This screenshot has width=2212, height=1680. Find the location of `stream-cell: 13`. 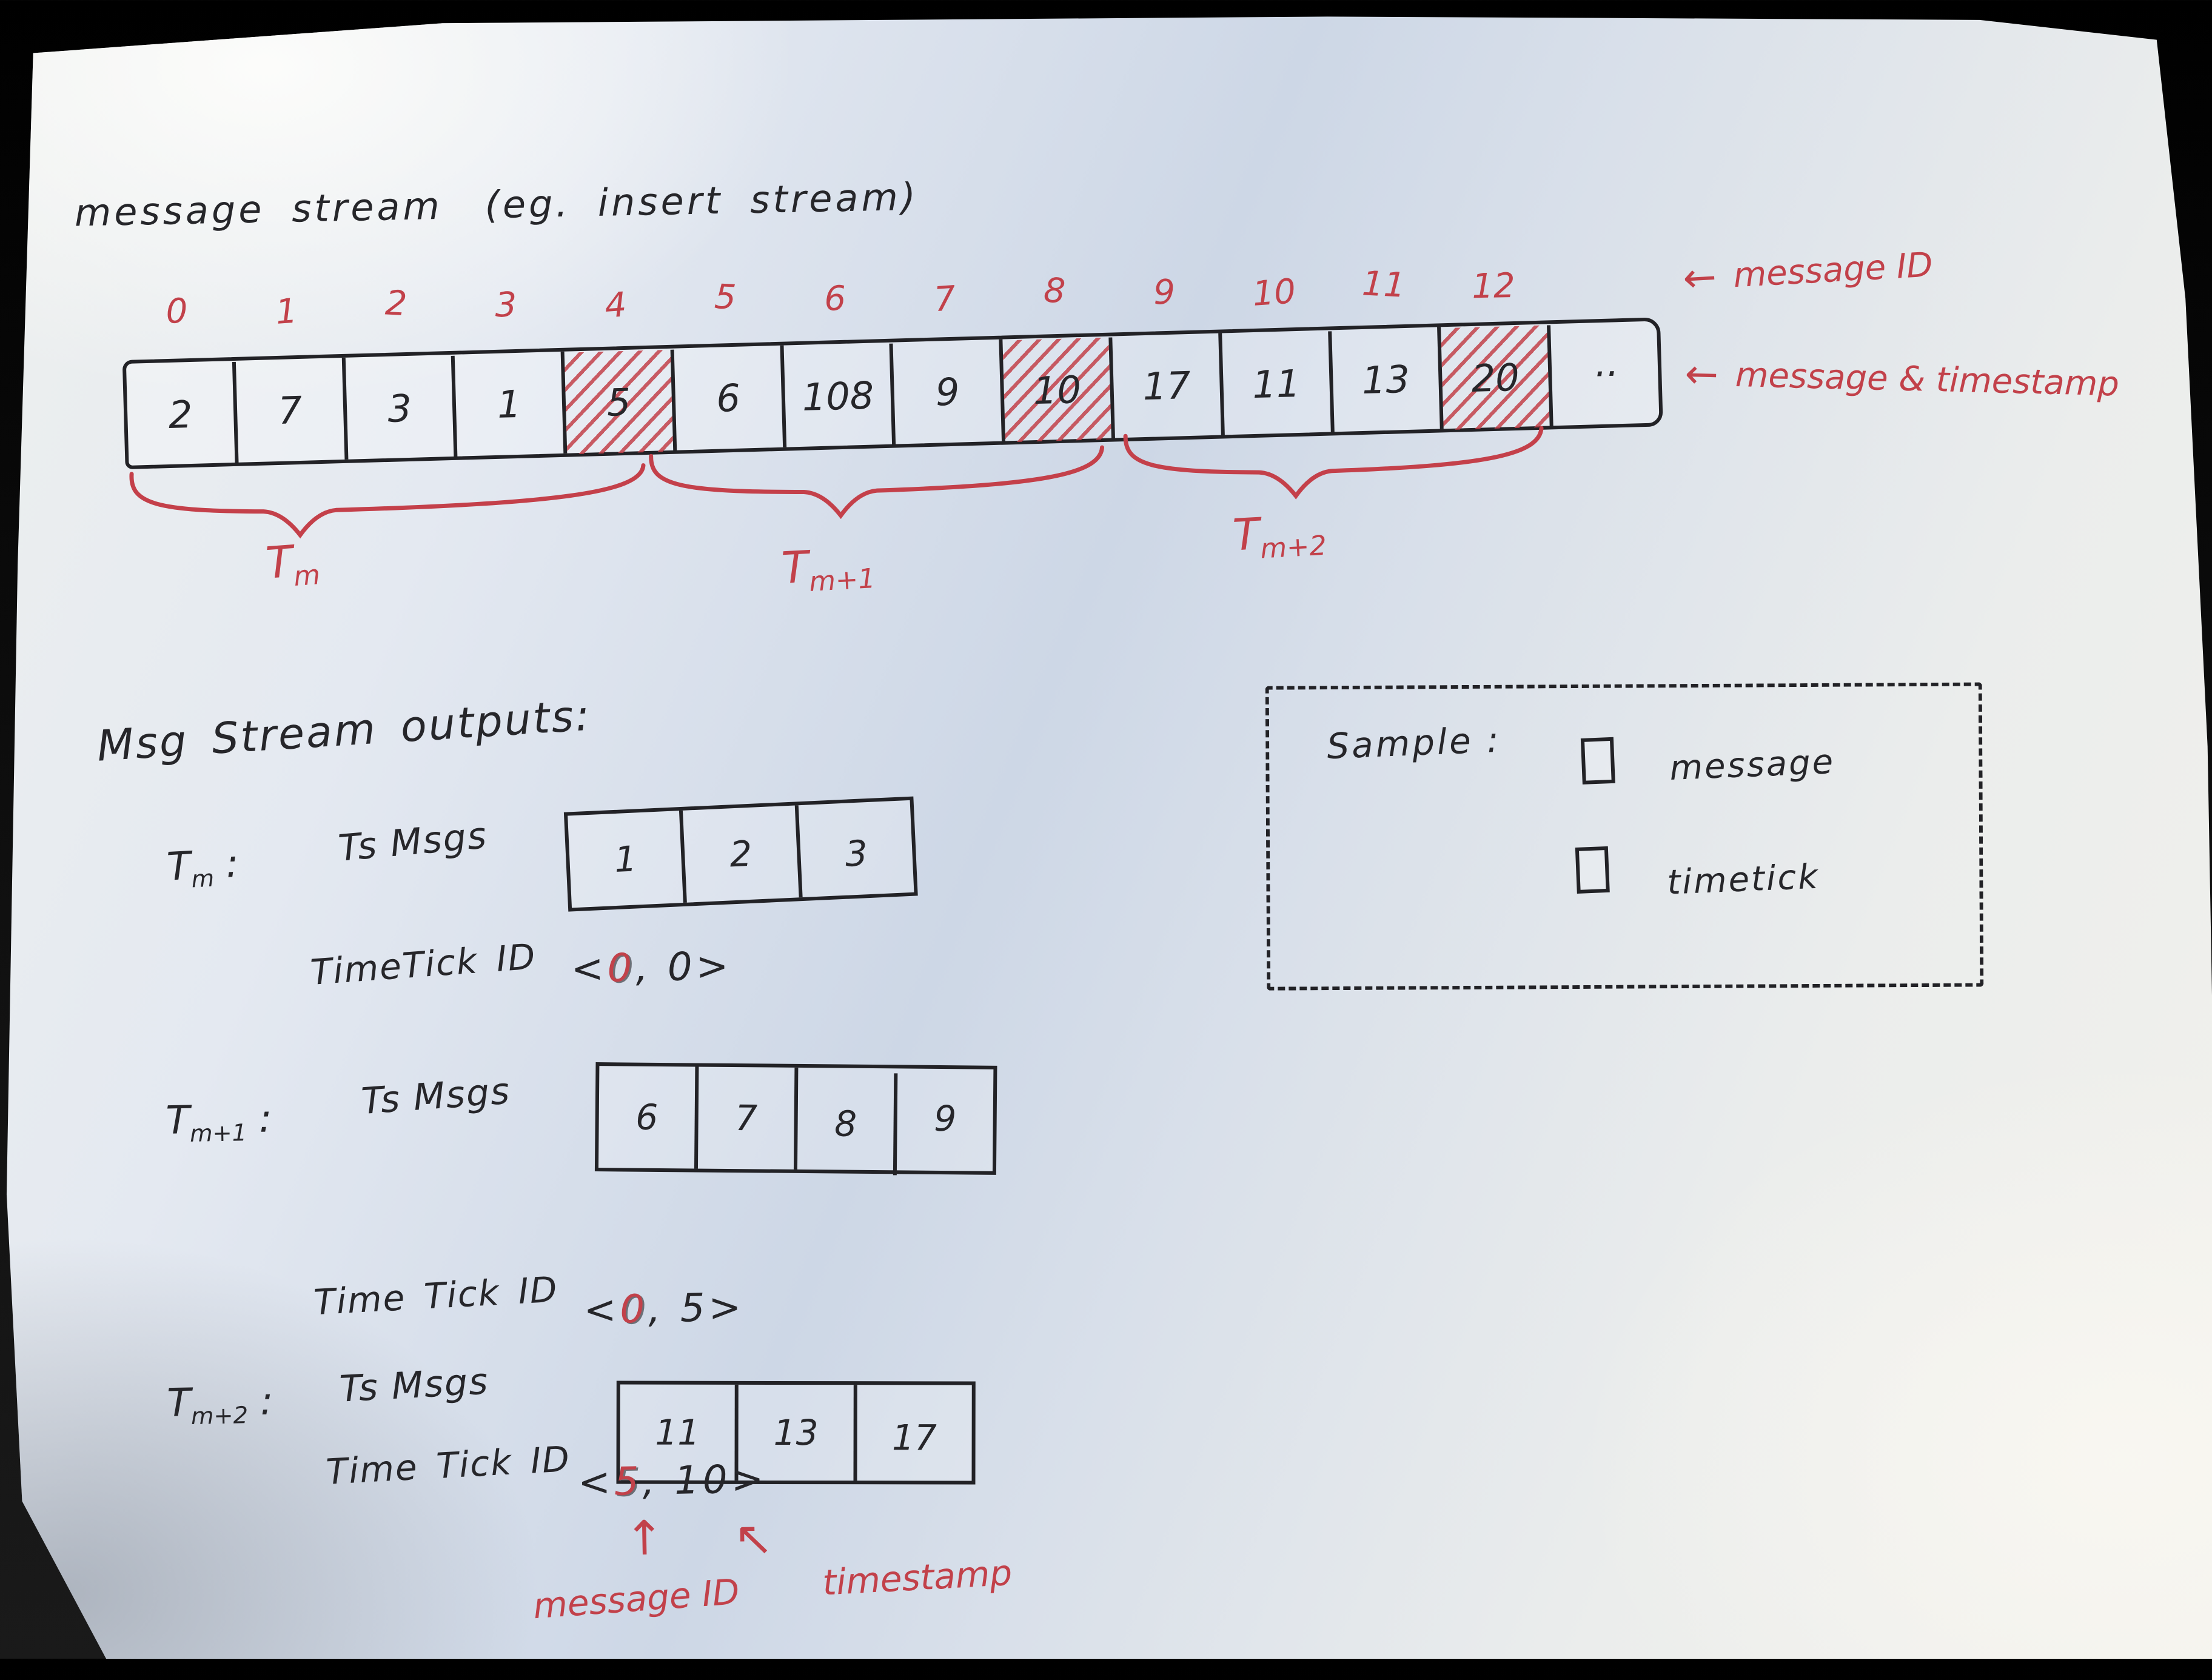

stream-cell: 13 is located at coordinates (1387, 379).